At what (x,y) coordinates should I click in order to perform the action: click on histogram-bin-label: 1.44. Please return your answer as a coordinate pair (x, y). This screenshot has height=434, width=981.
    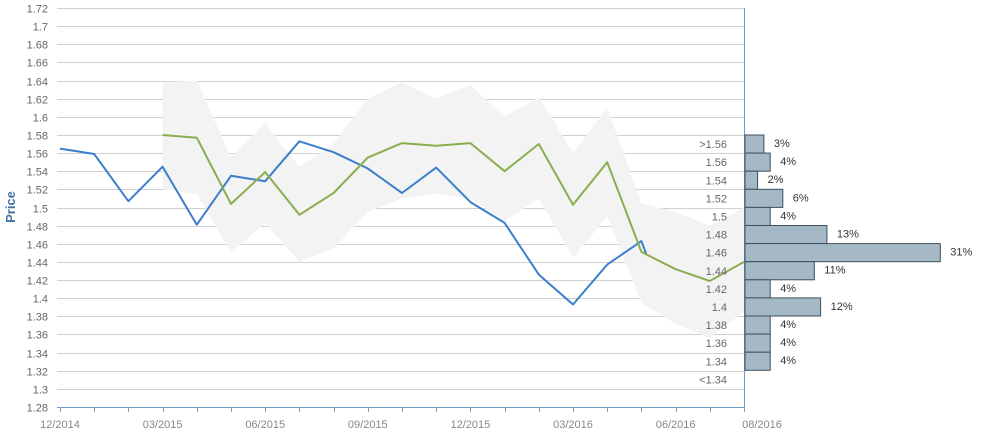
    Looking at the image, I should click on (716, 272).